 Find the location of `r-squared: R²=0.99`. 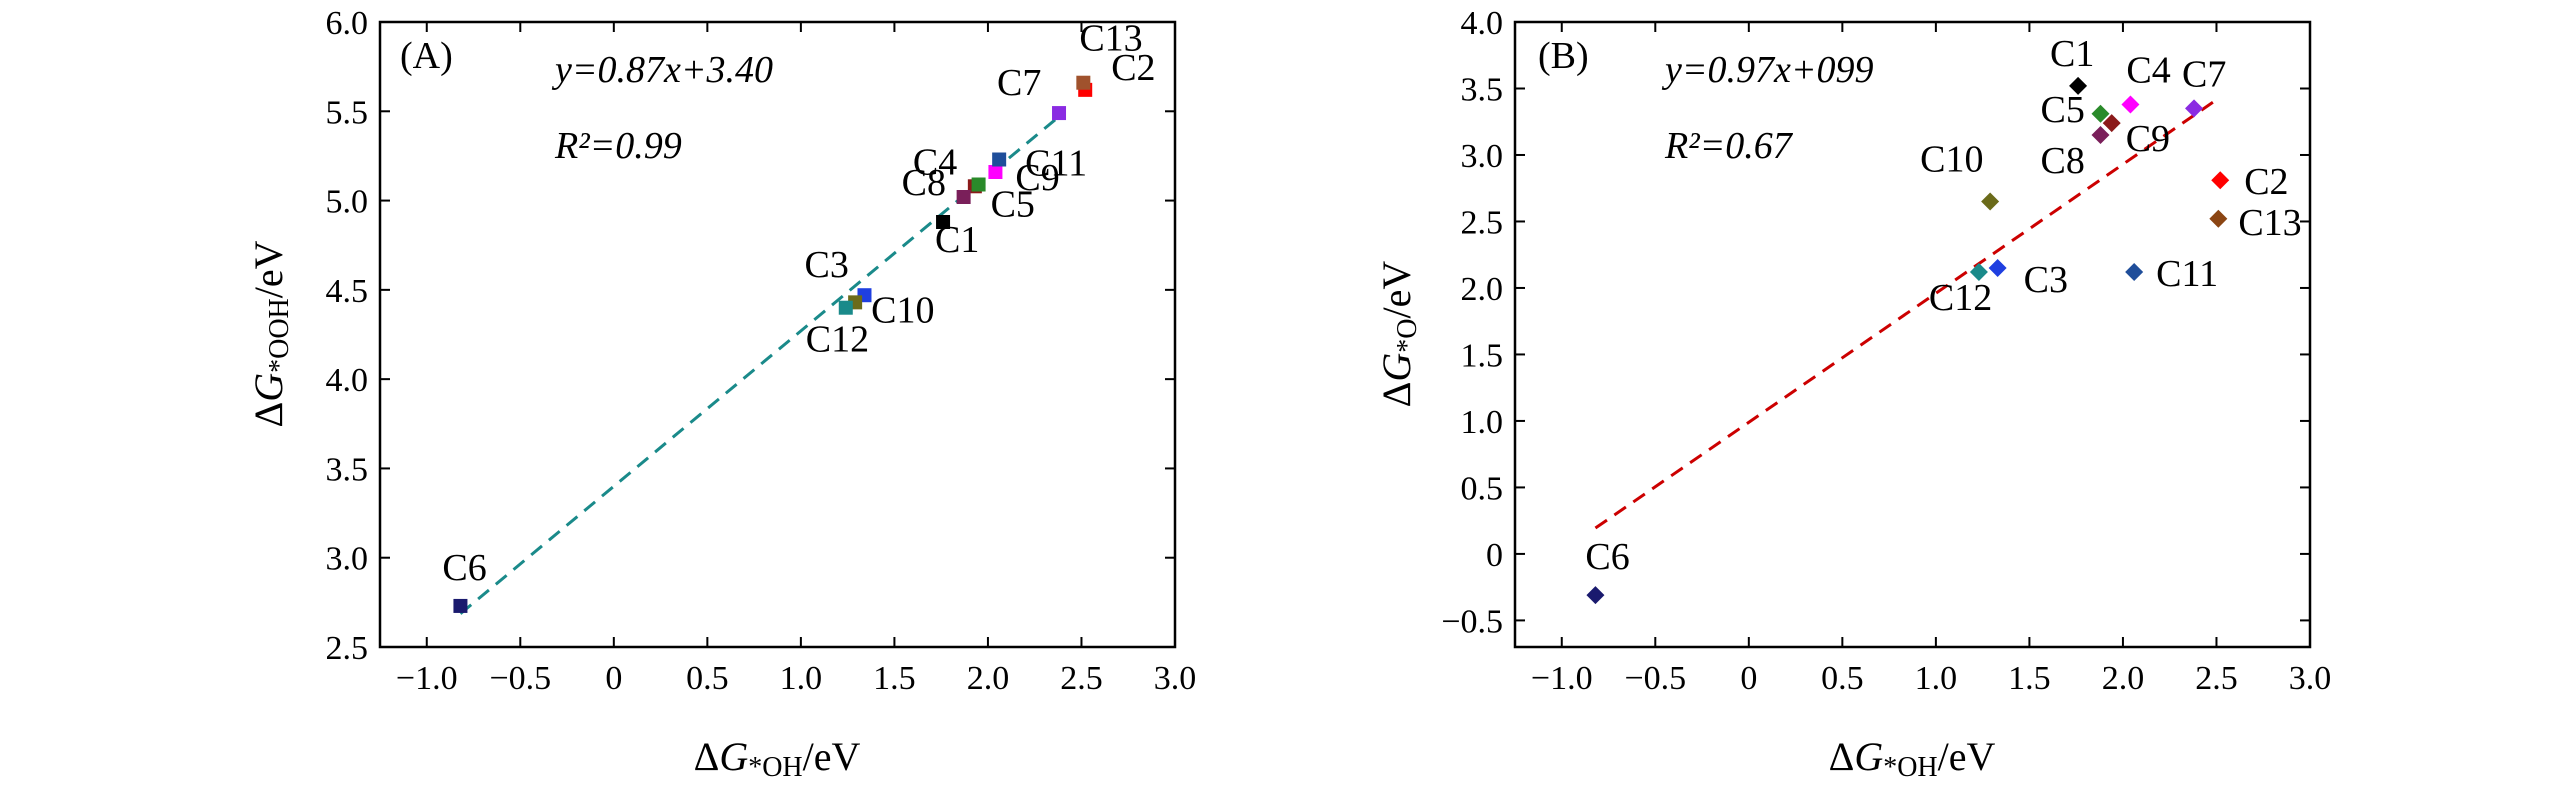

r-squared: R²=0.99 is located at coordinates (618, 146).